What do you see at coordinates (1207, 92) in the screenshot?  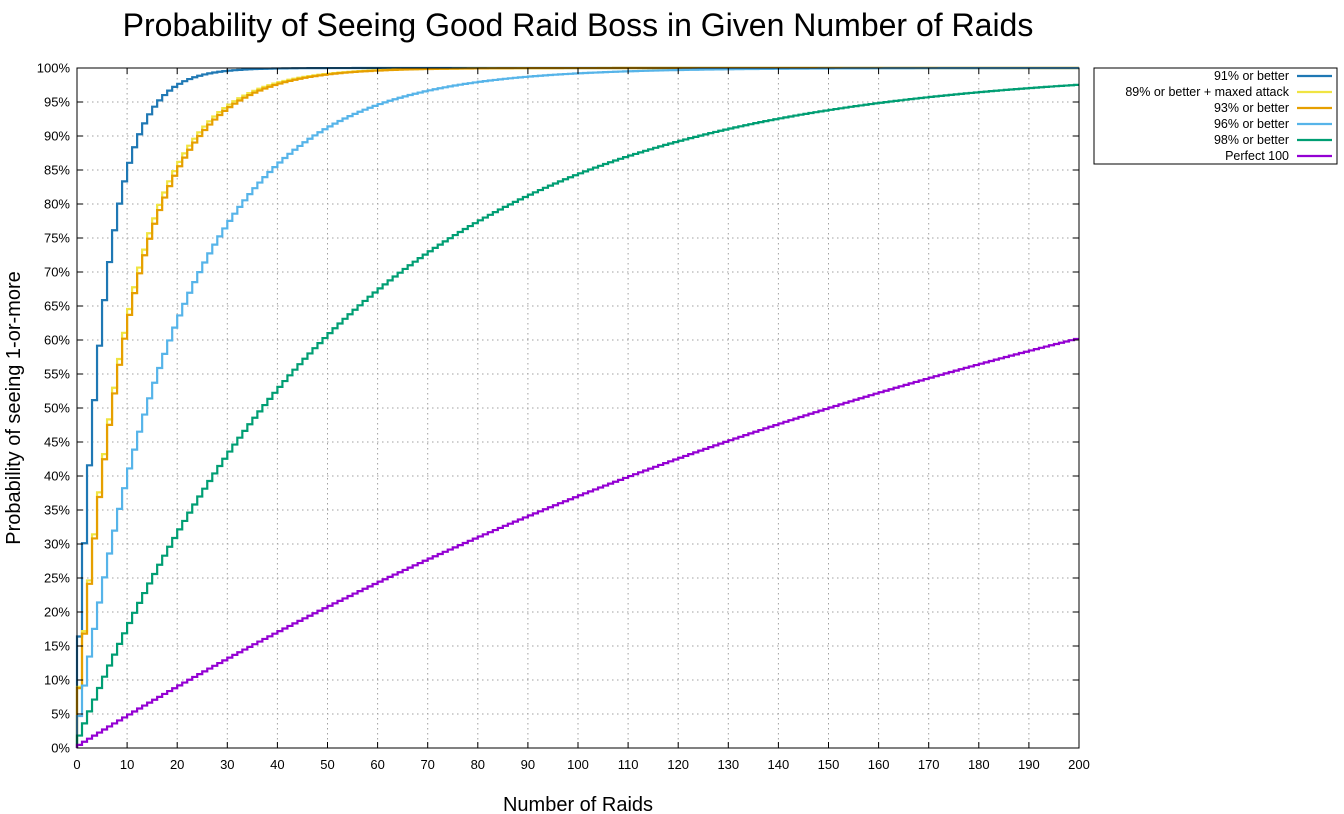 I see `legend-label: 89% or better + maxed attack` at bounding box center [1207, 92].